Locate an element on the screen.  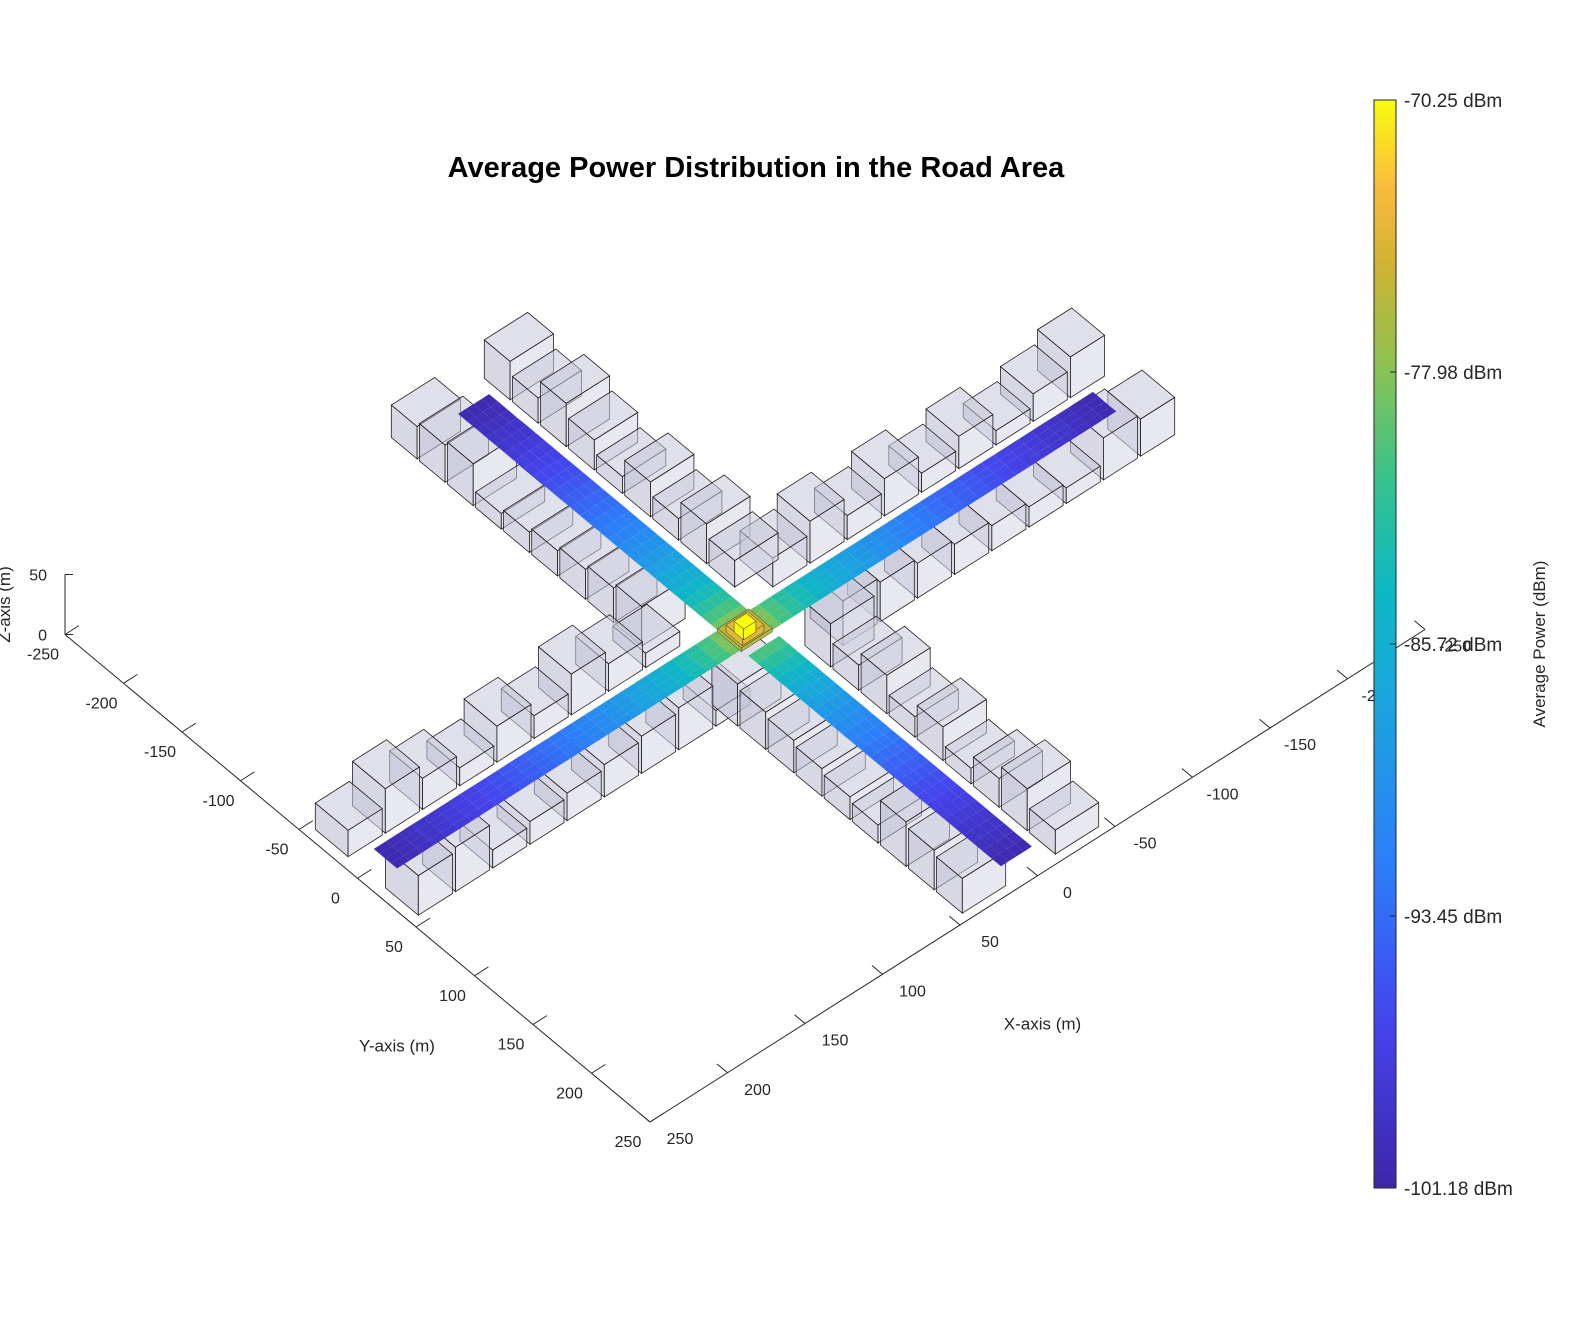
y-tick-label: -200 is located at coordinates (101, 703).